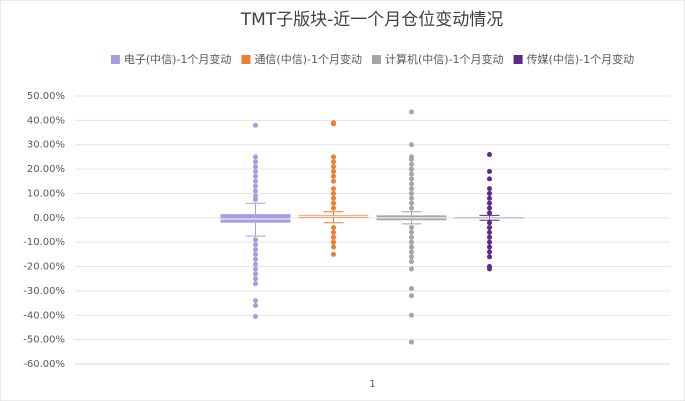  I want to click on y-tick-label: 0.00%, so click(49, 218).